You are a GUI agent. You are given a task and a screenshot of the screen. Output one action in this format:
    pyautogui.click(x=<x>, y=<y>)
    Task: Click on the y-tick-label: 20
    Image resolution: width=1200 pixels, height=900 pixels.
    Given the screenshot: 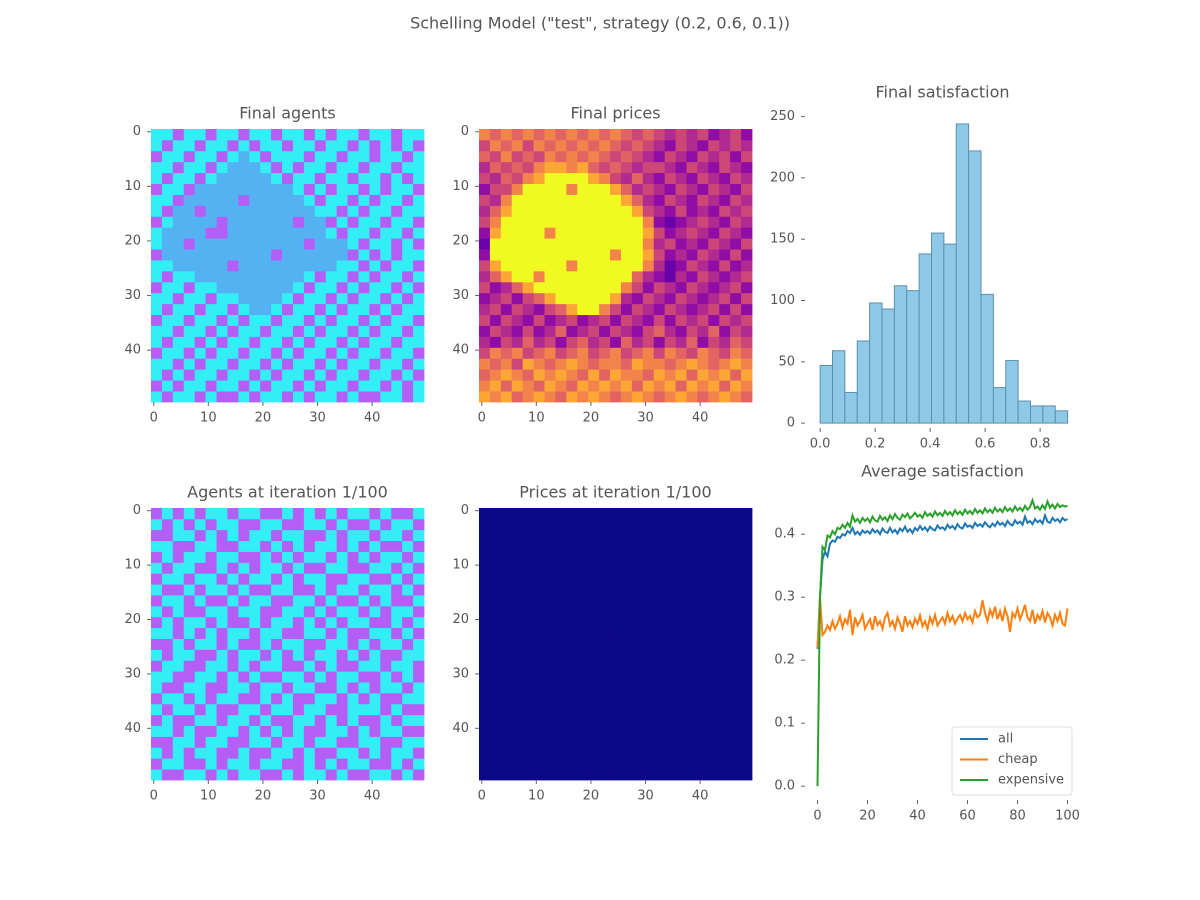 What is the action you would take?
    pyautogui.click(x=460, y=240)
    